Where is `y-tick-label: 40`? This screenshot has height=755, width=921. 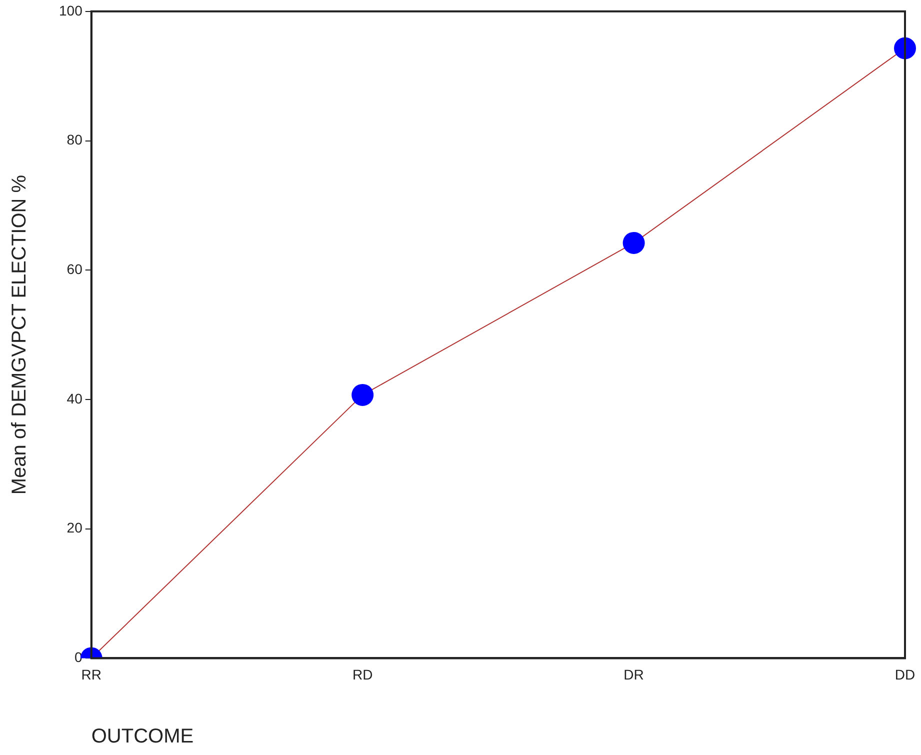 y-tick-label: 40 is located at coordinates (74, 398).